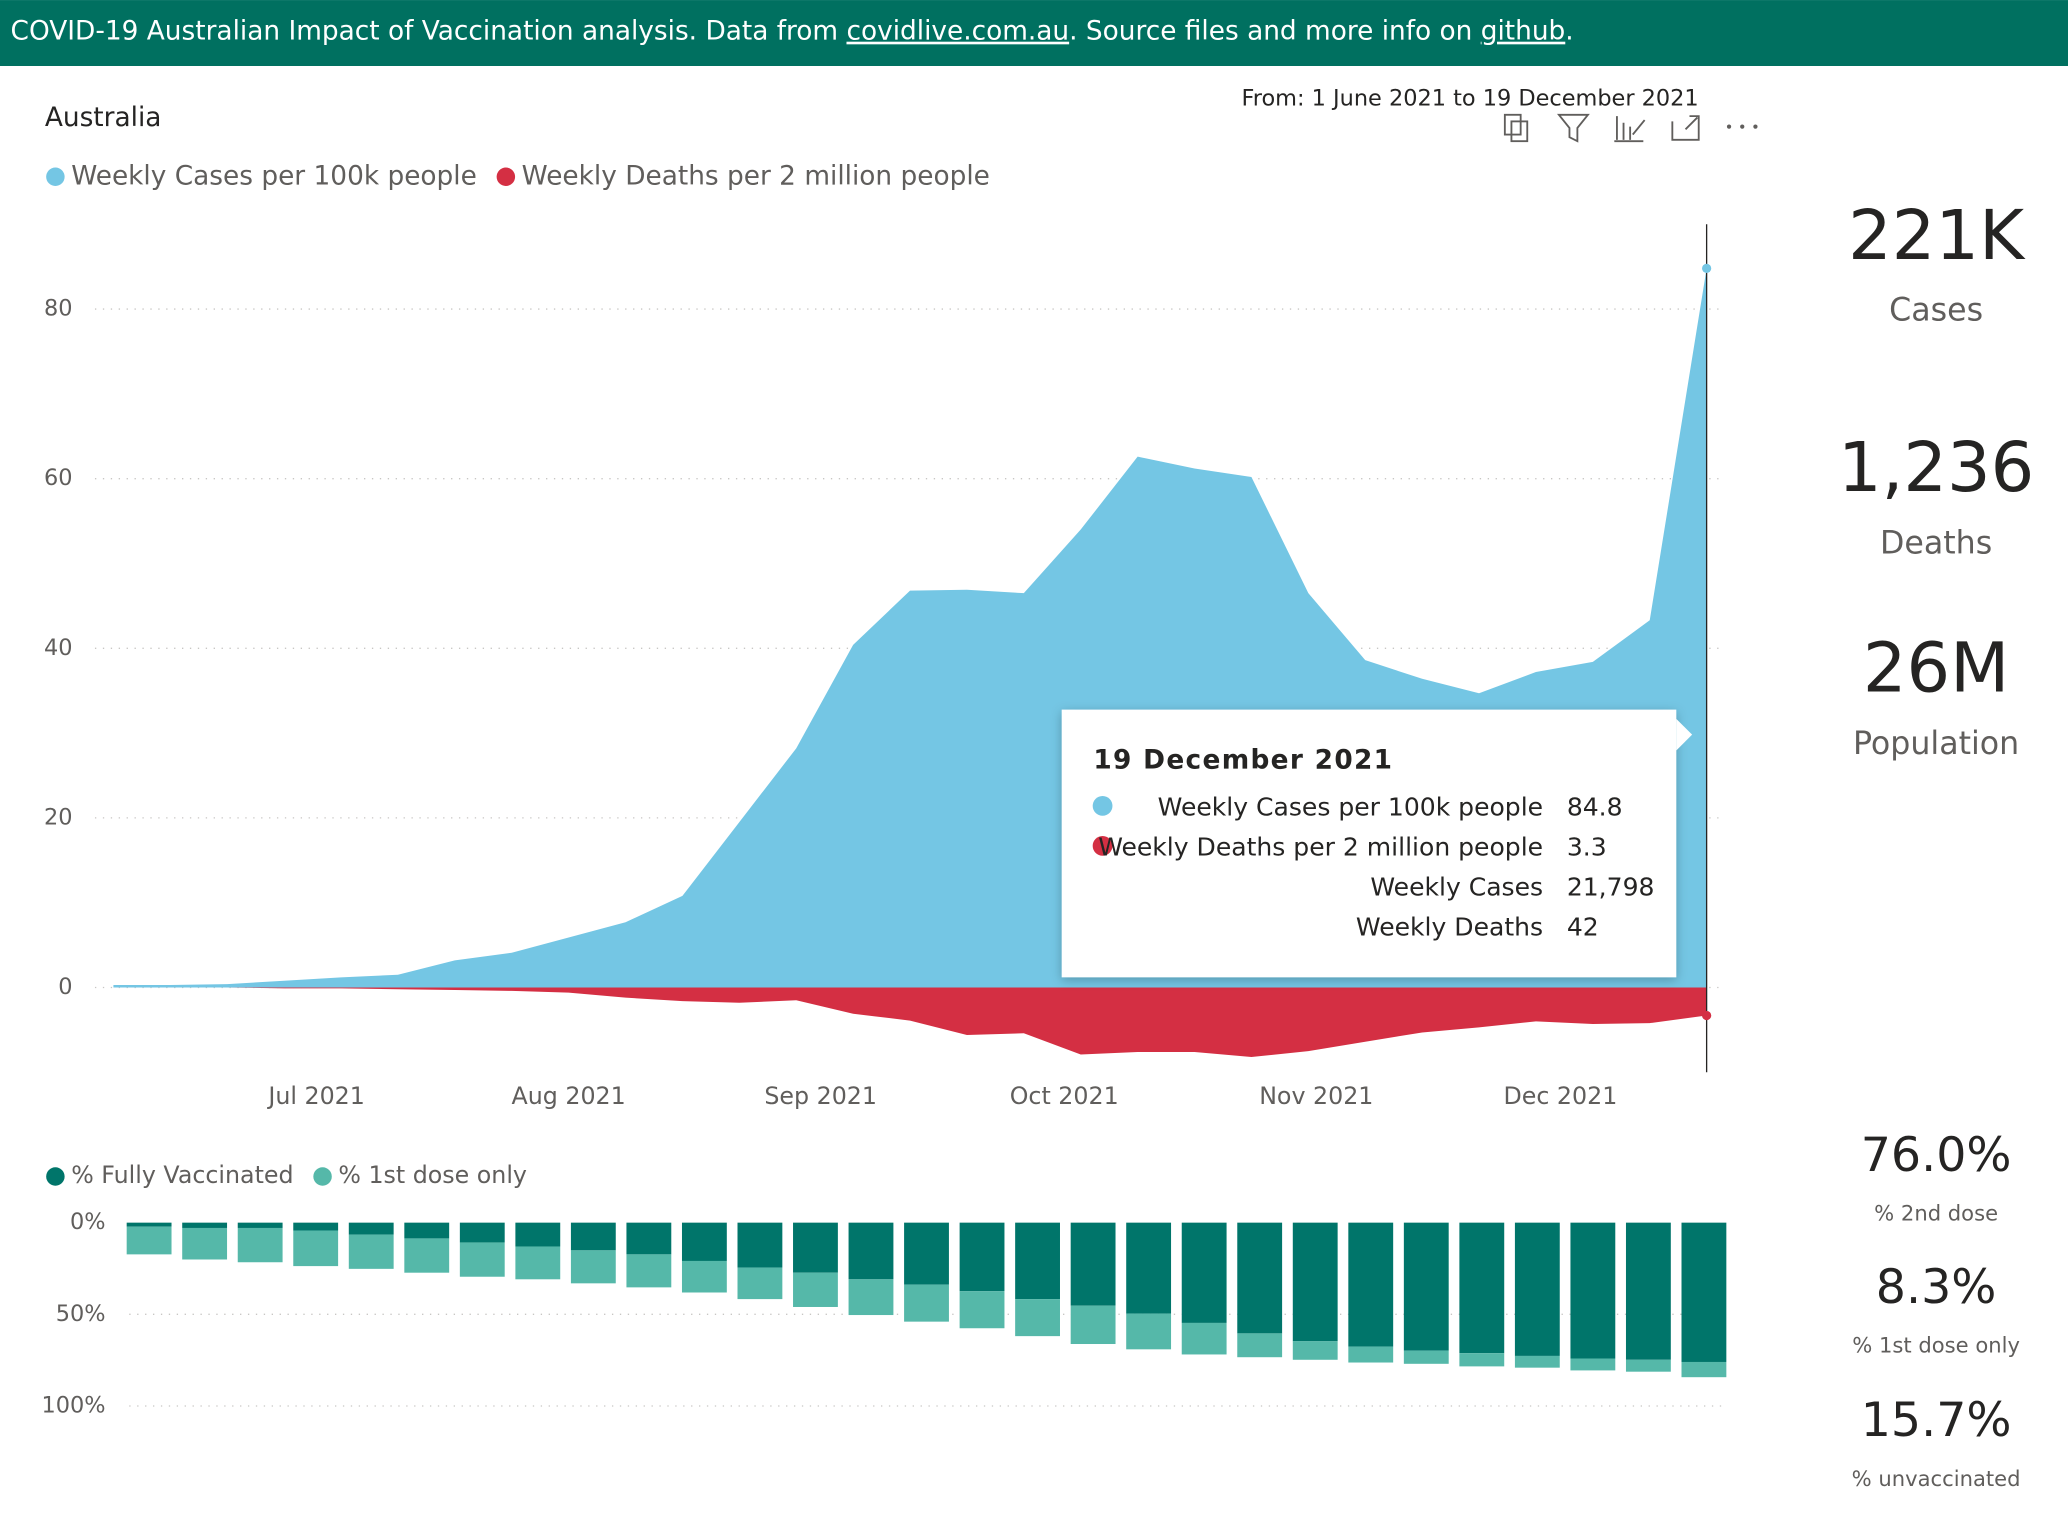  What do you see at coordinates (1936, 744) in the screenshot?
I see `kpi-label: Population` at bounding box center [1936, 744].